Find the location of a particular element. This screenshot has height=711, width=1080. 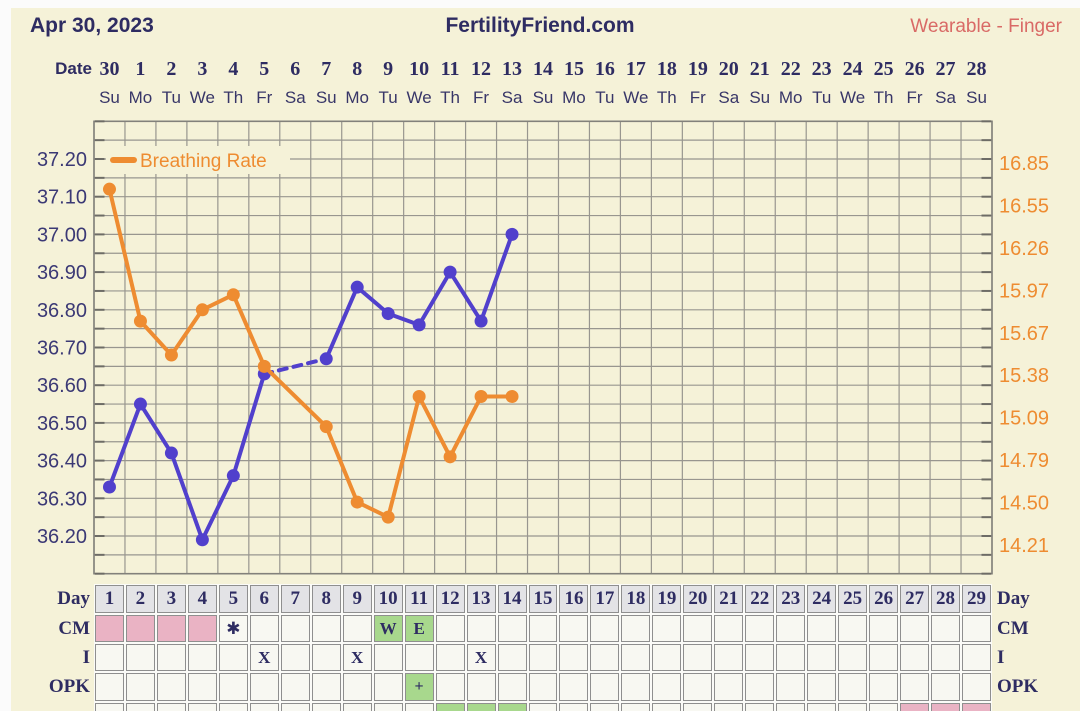

day-cell: 13 is located at coordinates (481, 599).